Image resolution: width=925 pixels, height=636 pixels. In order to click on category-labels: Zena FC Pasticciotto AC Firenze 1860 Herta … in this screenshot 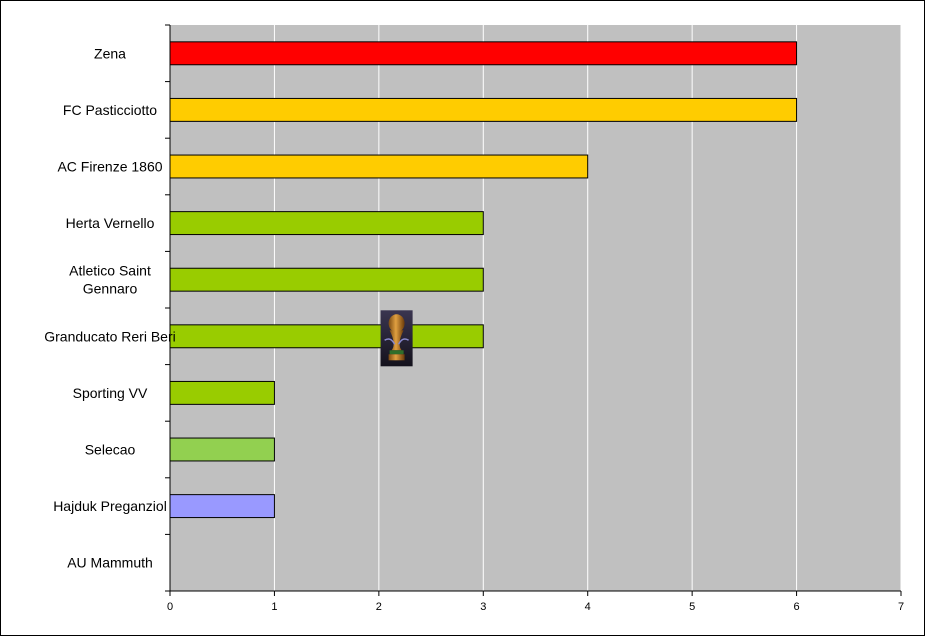, I will do `click(110, 307)`.